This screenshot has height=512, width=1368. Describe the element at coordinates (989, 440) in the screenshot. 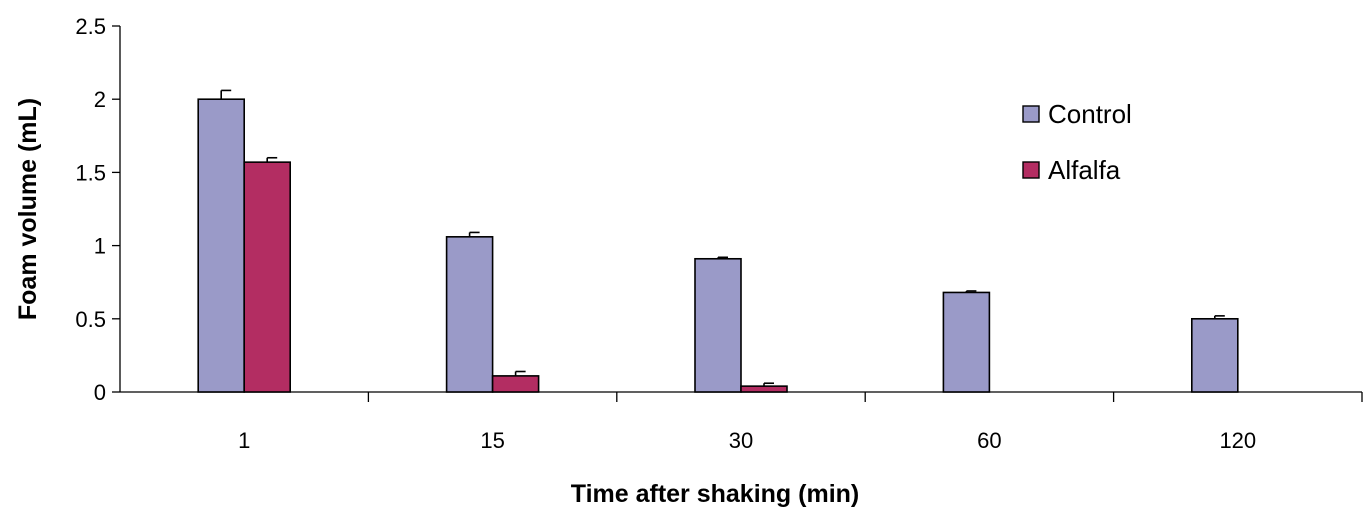

I see `x-tick-label: 60` at that location.